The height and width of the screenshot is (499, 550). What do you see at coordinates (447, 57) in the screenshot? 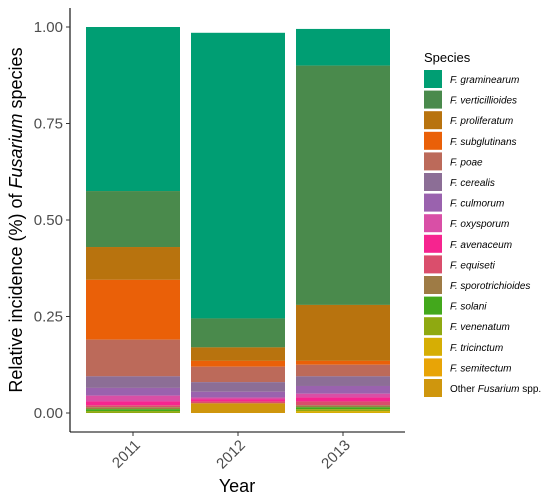
I see `legend-title: Species` at bounding box center [447, 57].